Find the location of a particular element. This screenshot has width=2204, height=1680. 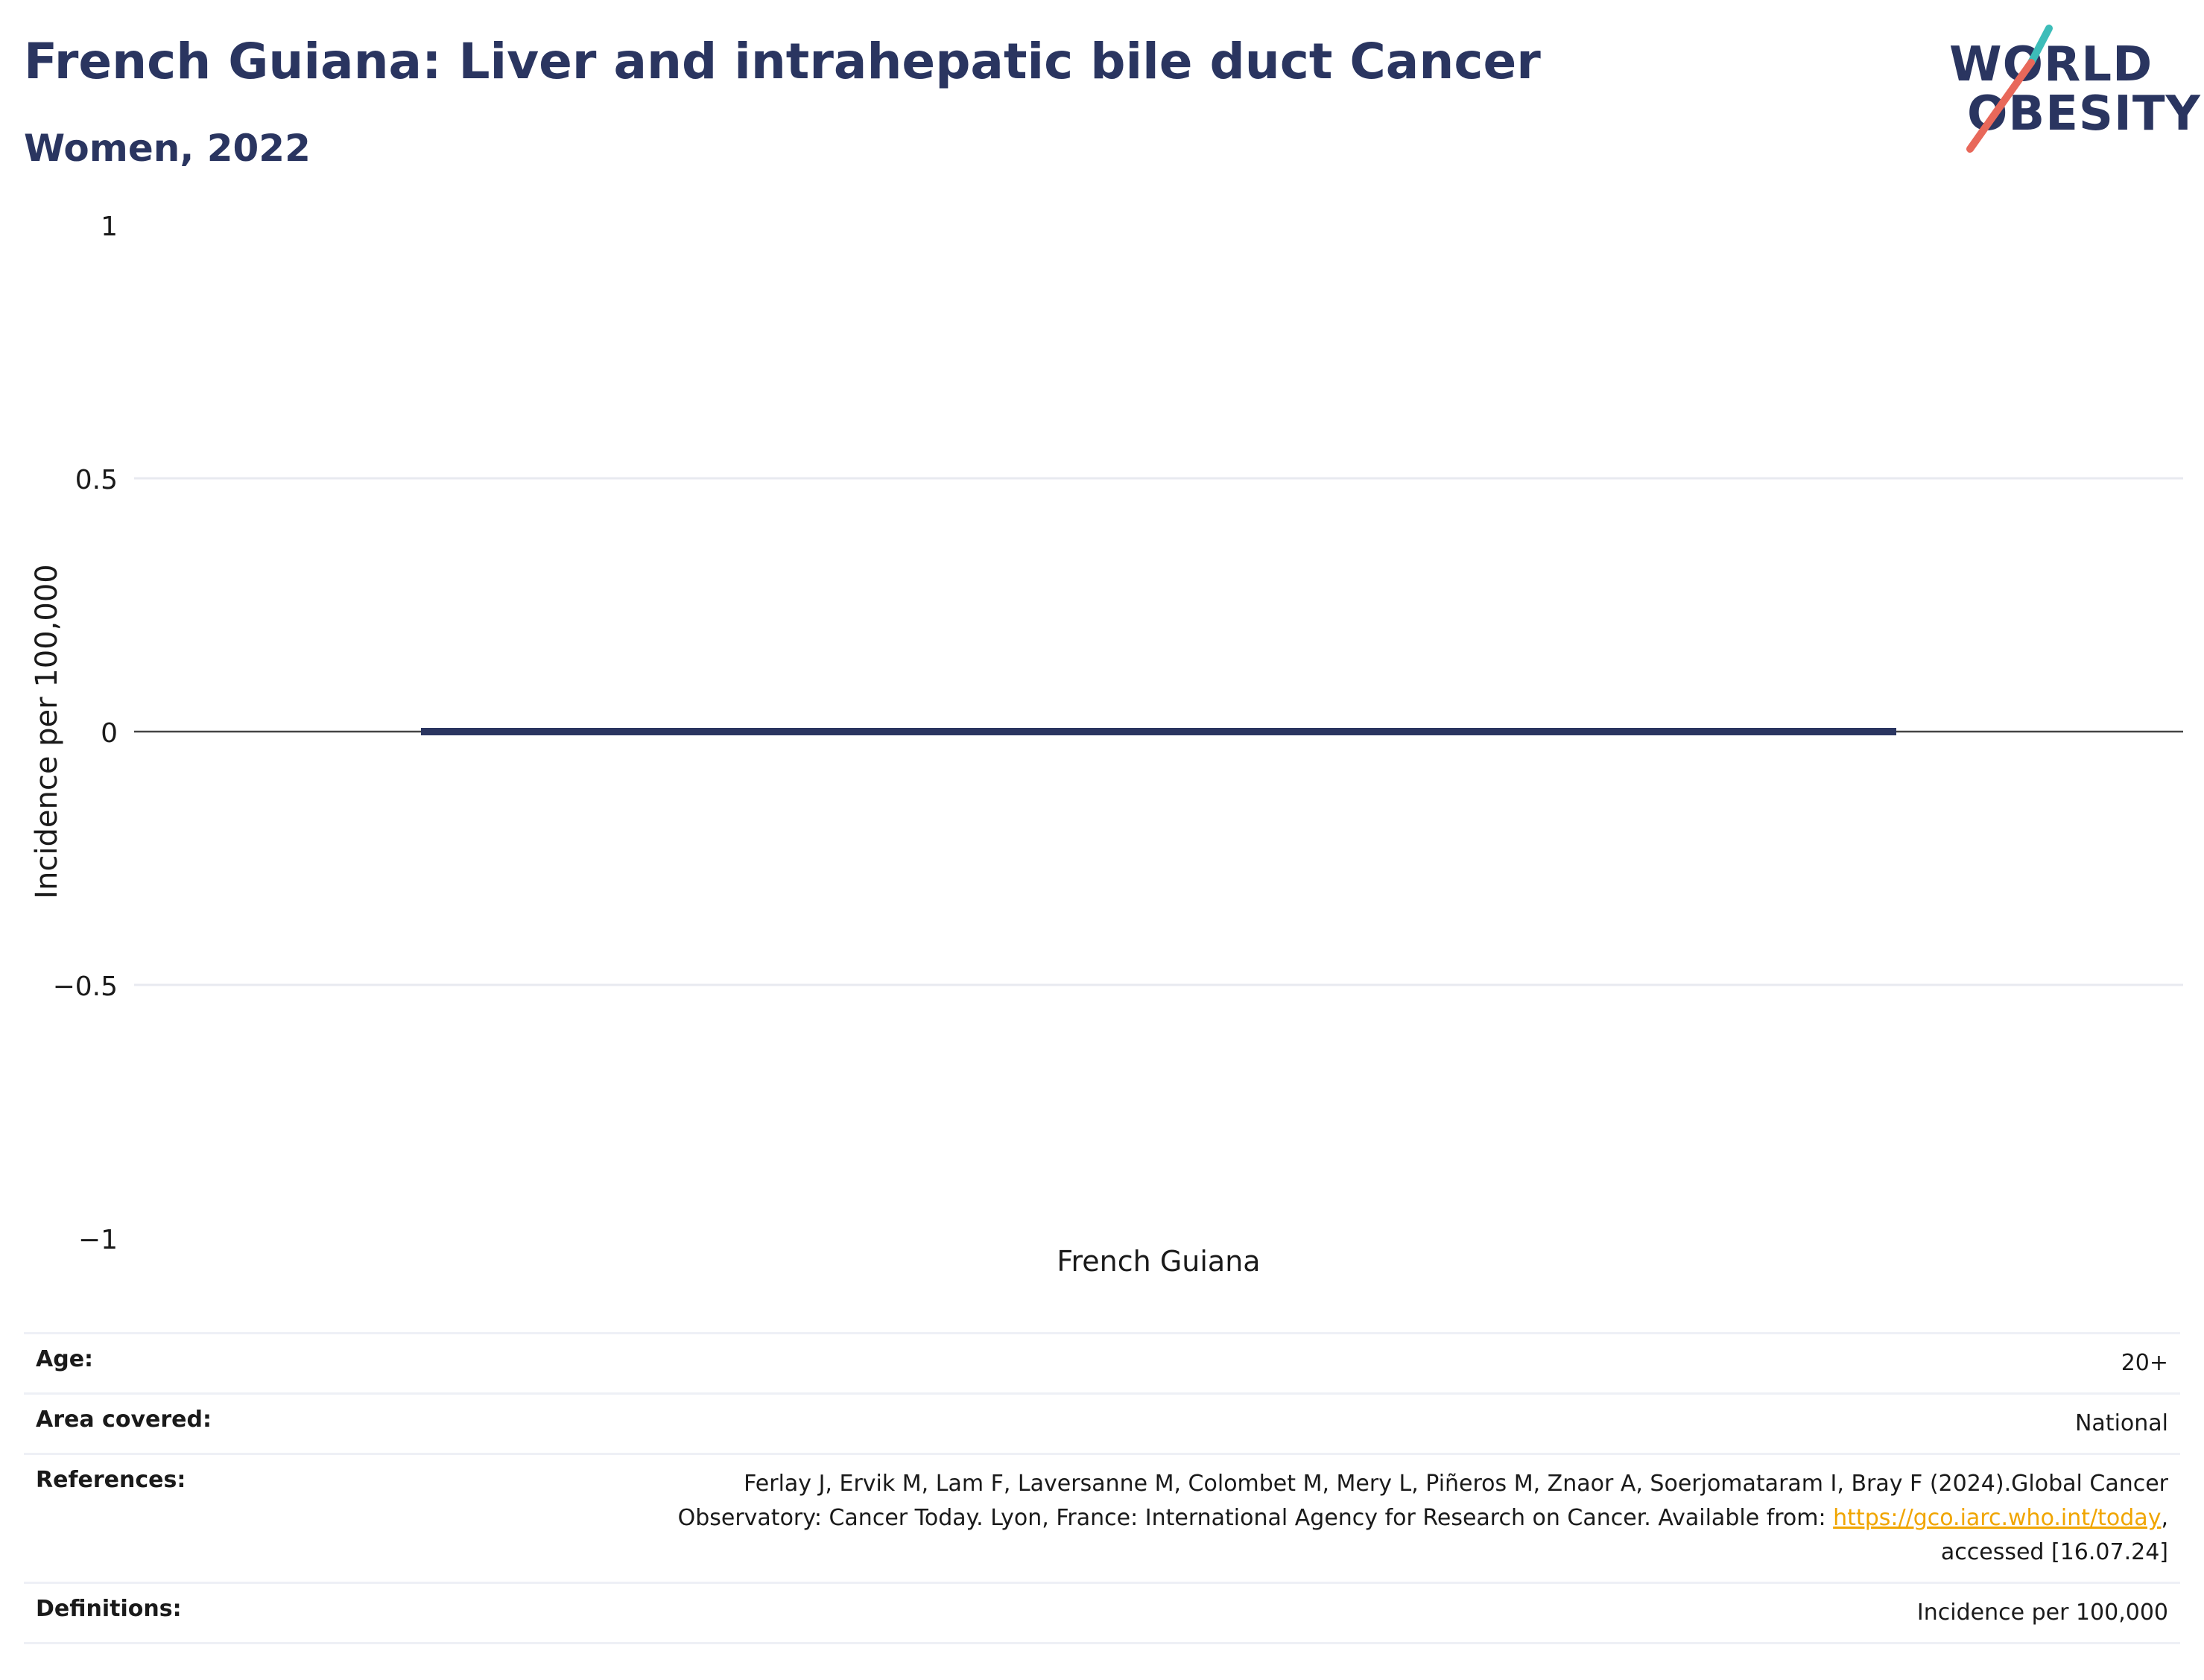

x-category-label: French Guiana is located at coordinates (1158, 1261).